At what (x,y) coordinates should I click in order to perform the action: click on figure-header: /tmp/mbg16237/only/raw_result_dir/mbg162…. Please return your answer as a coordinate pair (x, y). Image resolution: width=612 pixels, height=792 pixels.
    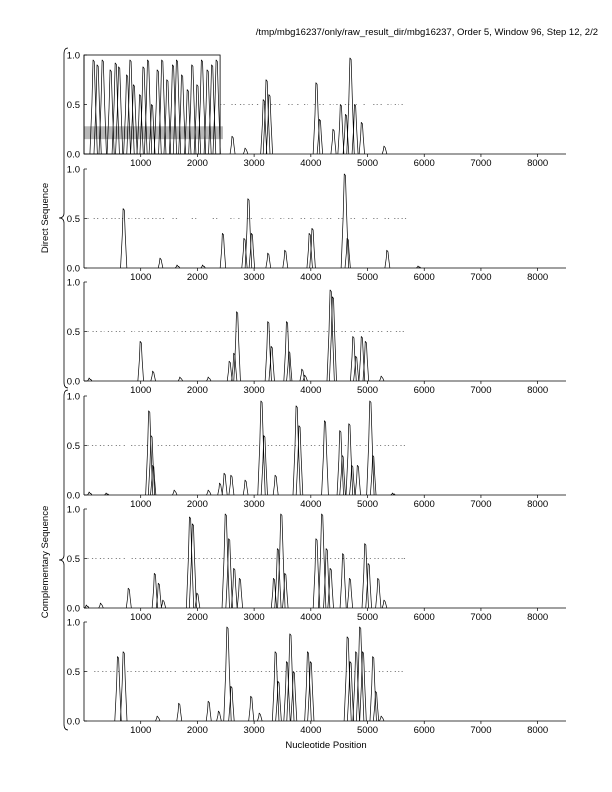
    Looking at the image, I should click on (426, 32).